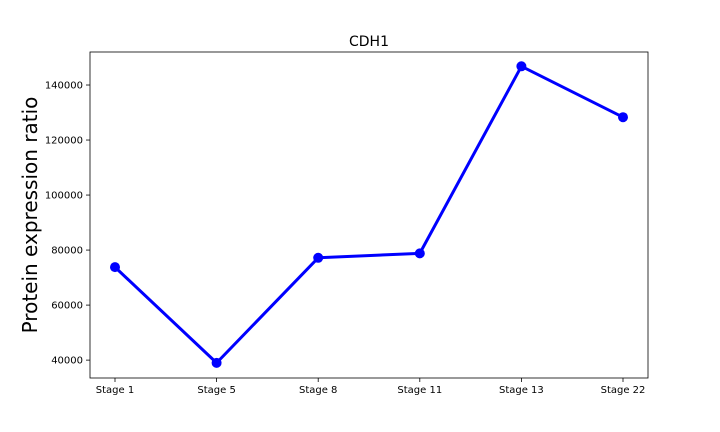  Describe the element at coordinates (67, 361) in the screenshot. I see `y-tick-label: 40000` at that location.